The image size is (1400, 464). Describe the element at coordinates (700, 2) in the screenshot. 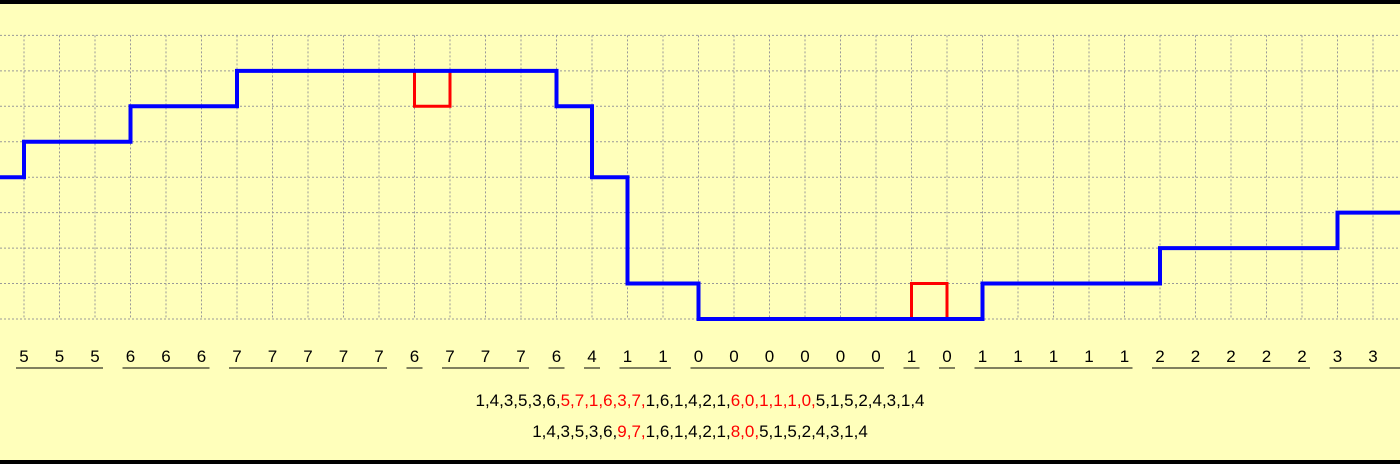

I see `top-border` at that location.